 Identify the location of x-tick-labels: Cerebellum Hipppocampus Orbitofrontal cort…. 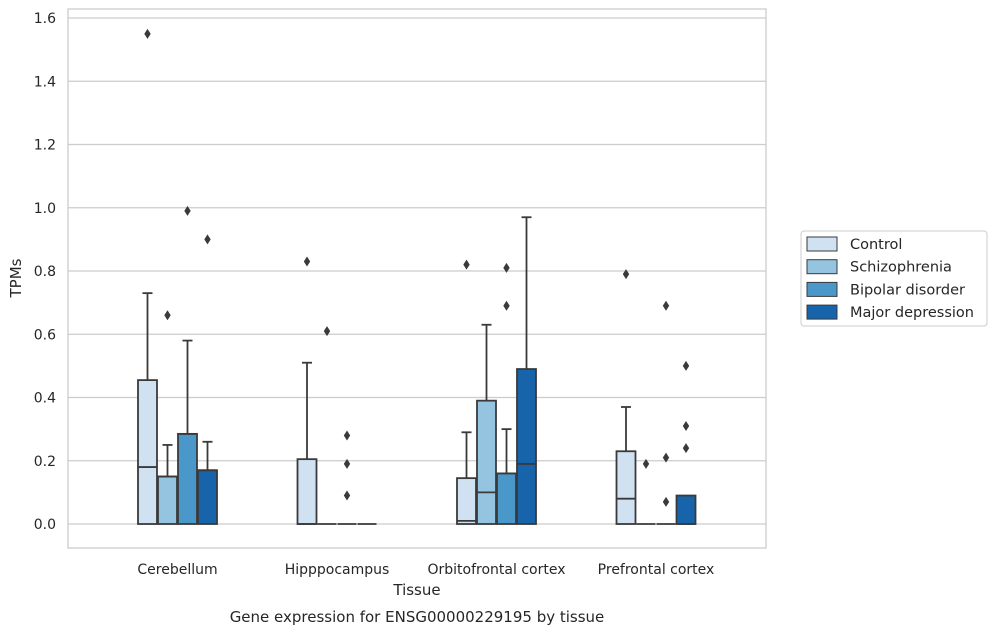
(425, 570).